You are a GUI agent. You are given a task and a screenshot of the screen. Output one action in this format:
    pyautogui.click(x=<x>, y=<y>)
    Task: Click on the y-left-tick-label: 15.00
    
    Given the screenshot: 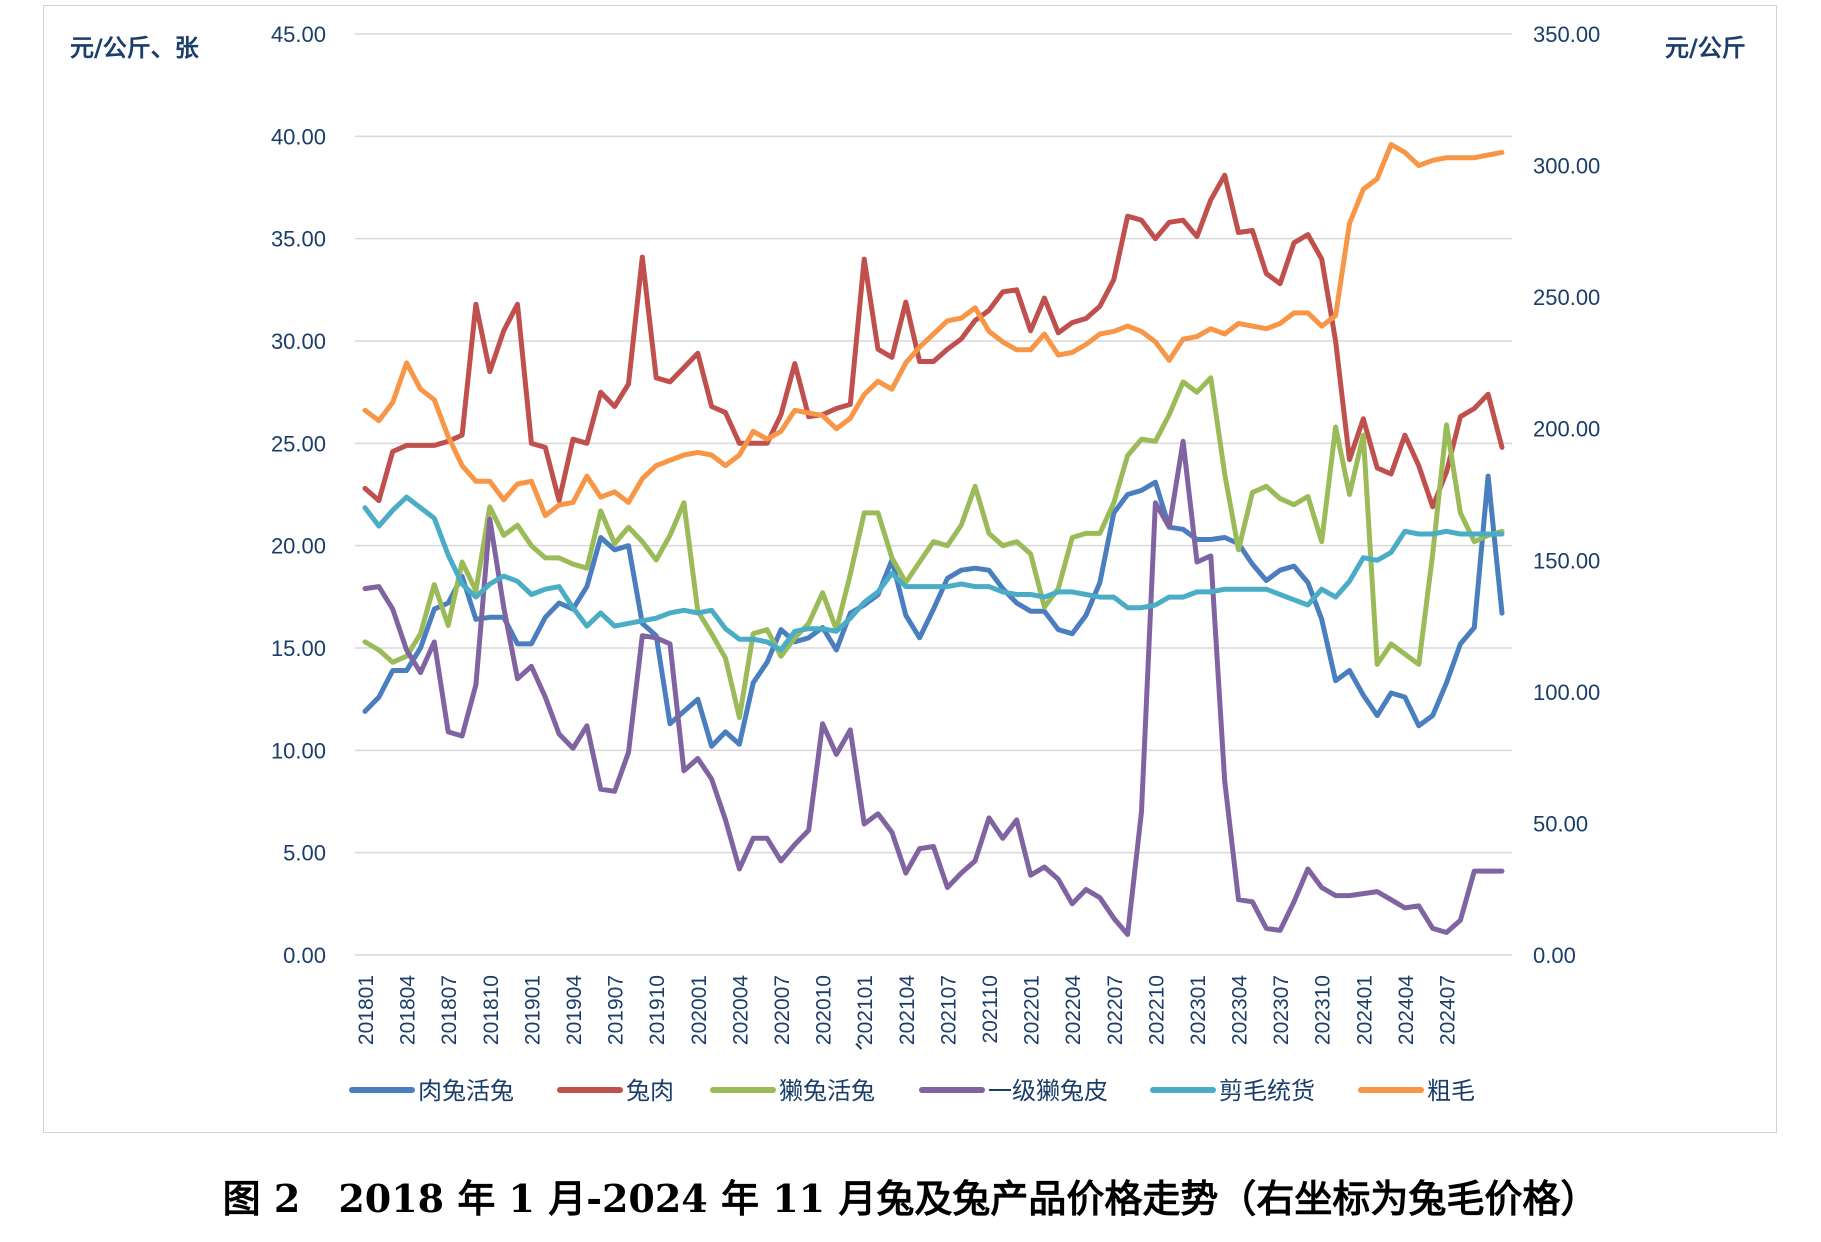 What is the action you would take?
    pyautogui.click(x=298, y=648)
    